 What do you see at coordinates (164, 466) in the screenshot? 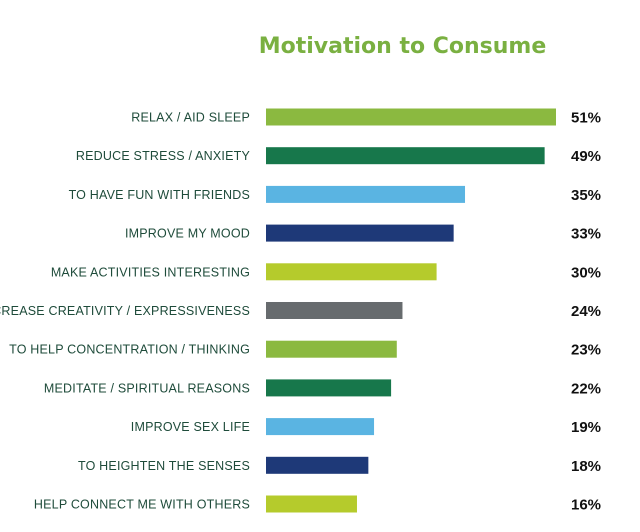
I see `category-label: TO HEIGHTEN THE SENSES` at bounding box center [164, 466].